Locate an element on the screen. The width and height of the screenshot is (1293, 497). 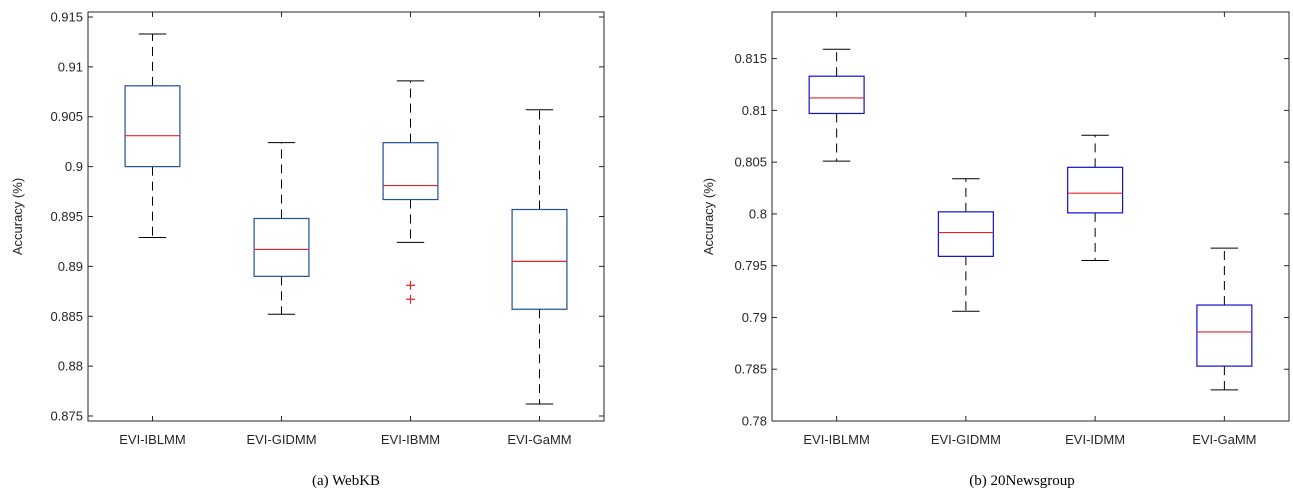
x-tick-label: EVI-IBMM is located at coordinates (410, 439).